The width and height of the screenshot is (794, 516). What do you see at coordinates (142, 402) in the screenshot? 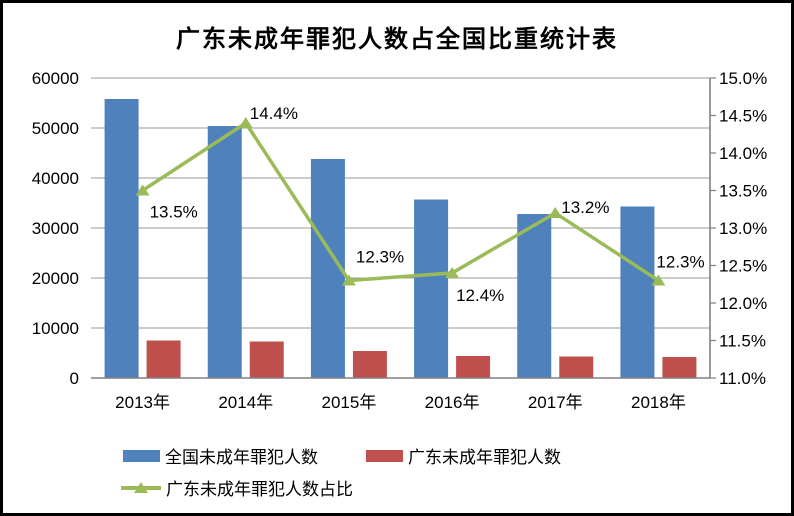
I see `x-axis-label: 2013年` at bounding box center [142, 402].